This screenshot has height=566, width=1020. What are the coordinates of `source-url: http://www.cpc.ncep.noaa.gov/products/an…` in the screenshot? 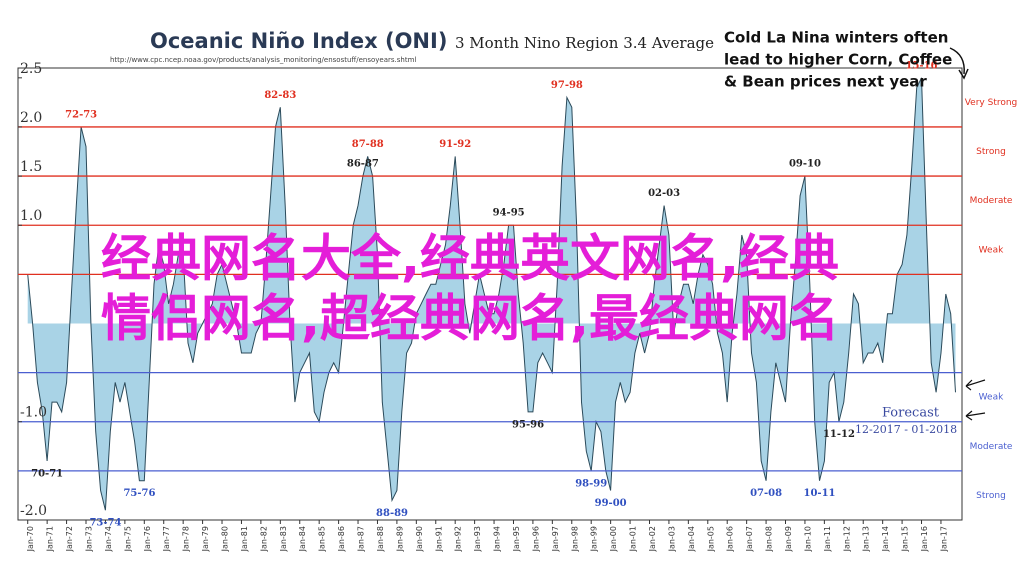 It's located at (263, 60).